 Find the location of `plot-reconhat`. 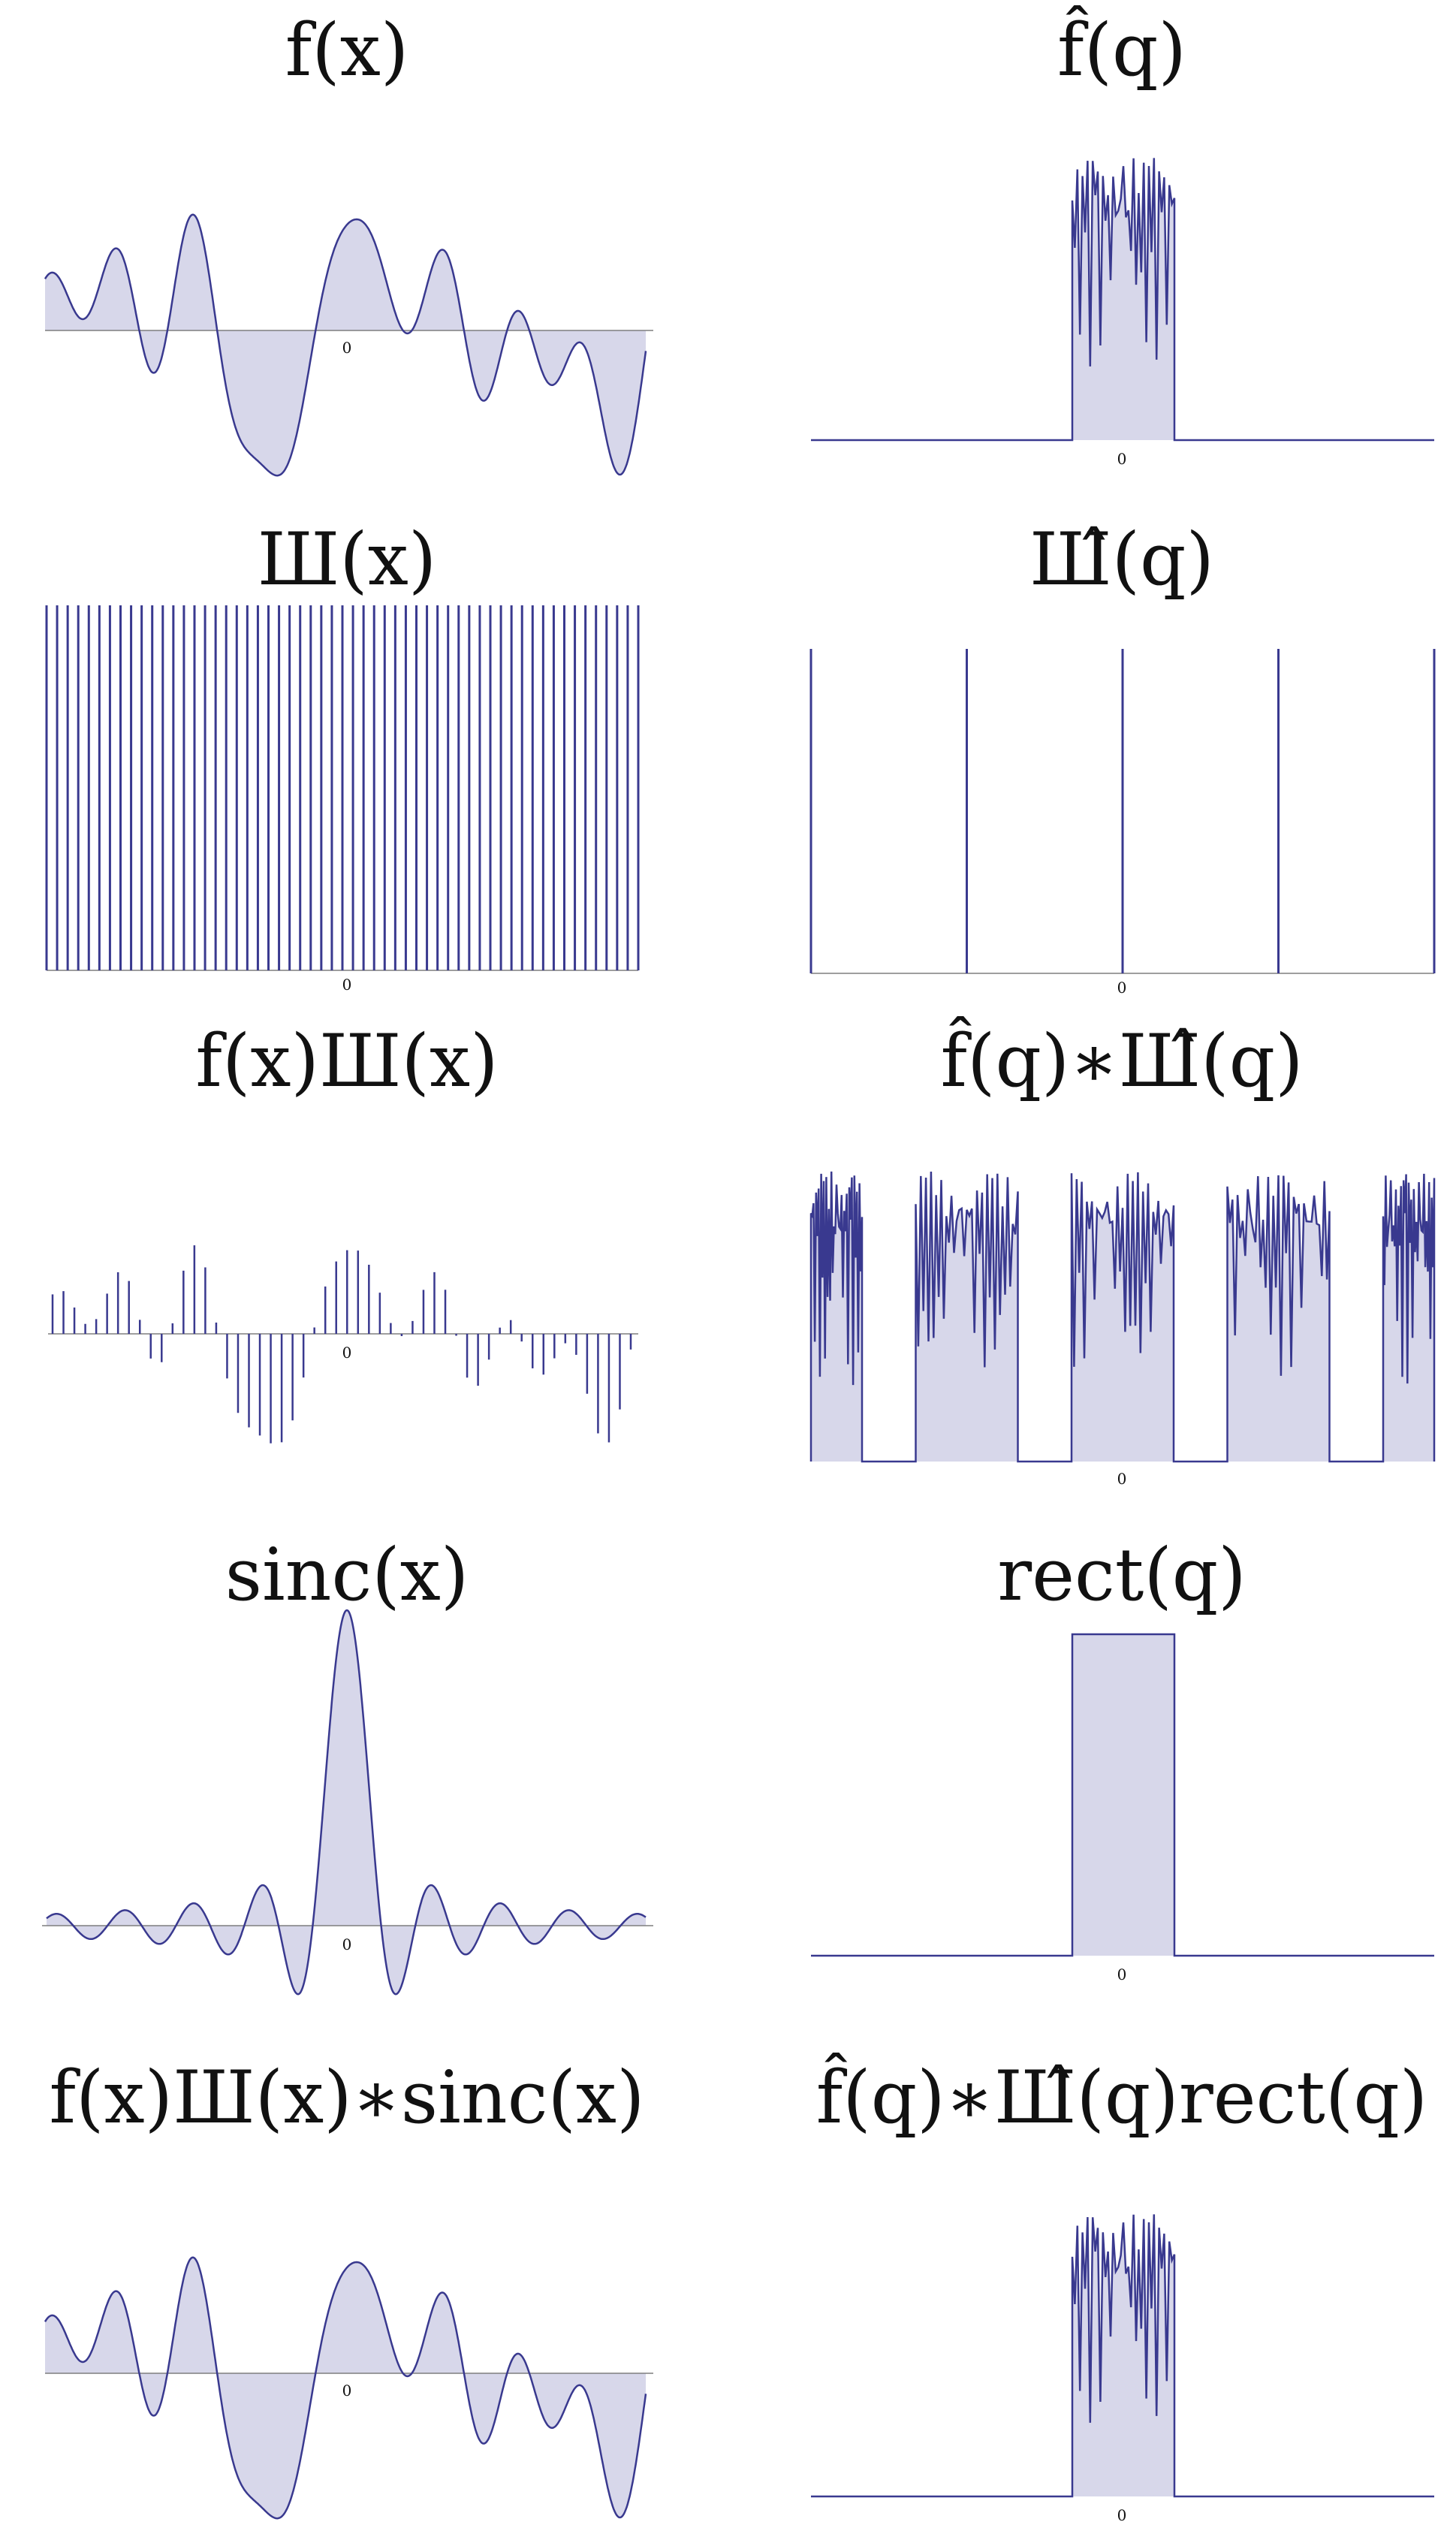

plot-reconhat is located at coordinates (1122, 2356).